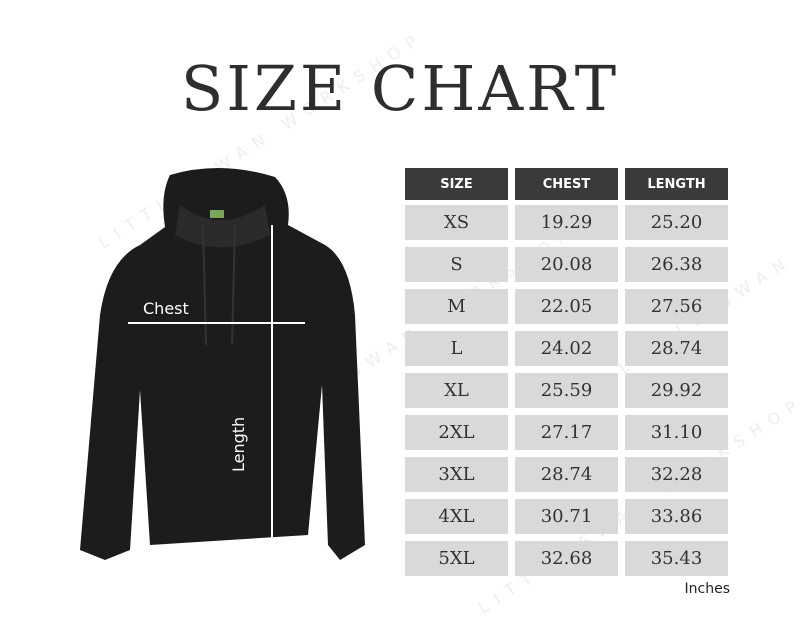 The width and height of the screenshot is (800, 640). I want to click on length-cell: 29.92, so click(676, 390).